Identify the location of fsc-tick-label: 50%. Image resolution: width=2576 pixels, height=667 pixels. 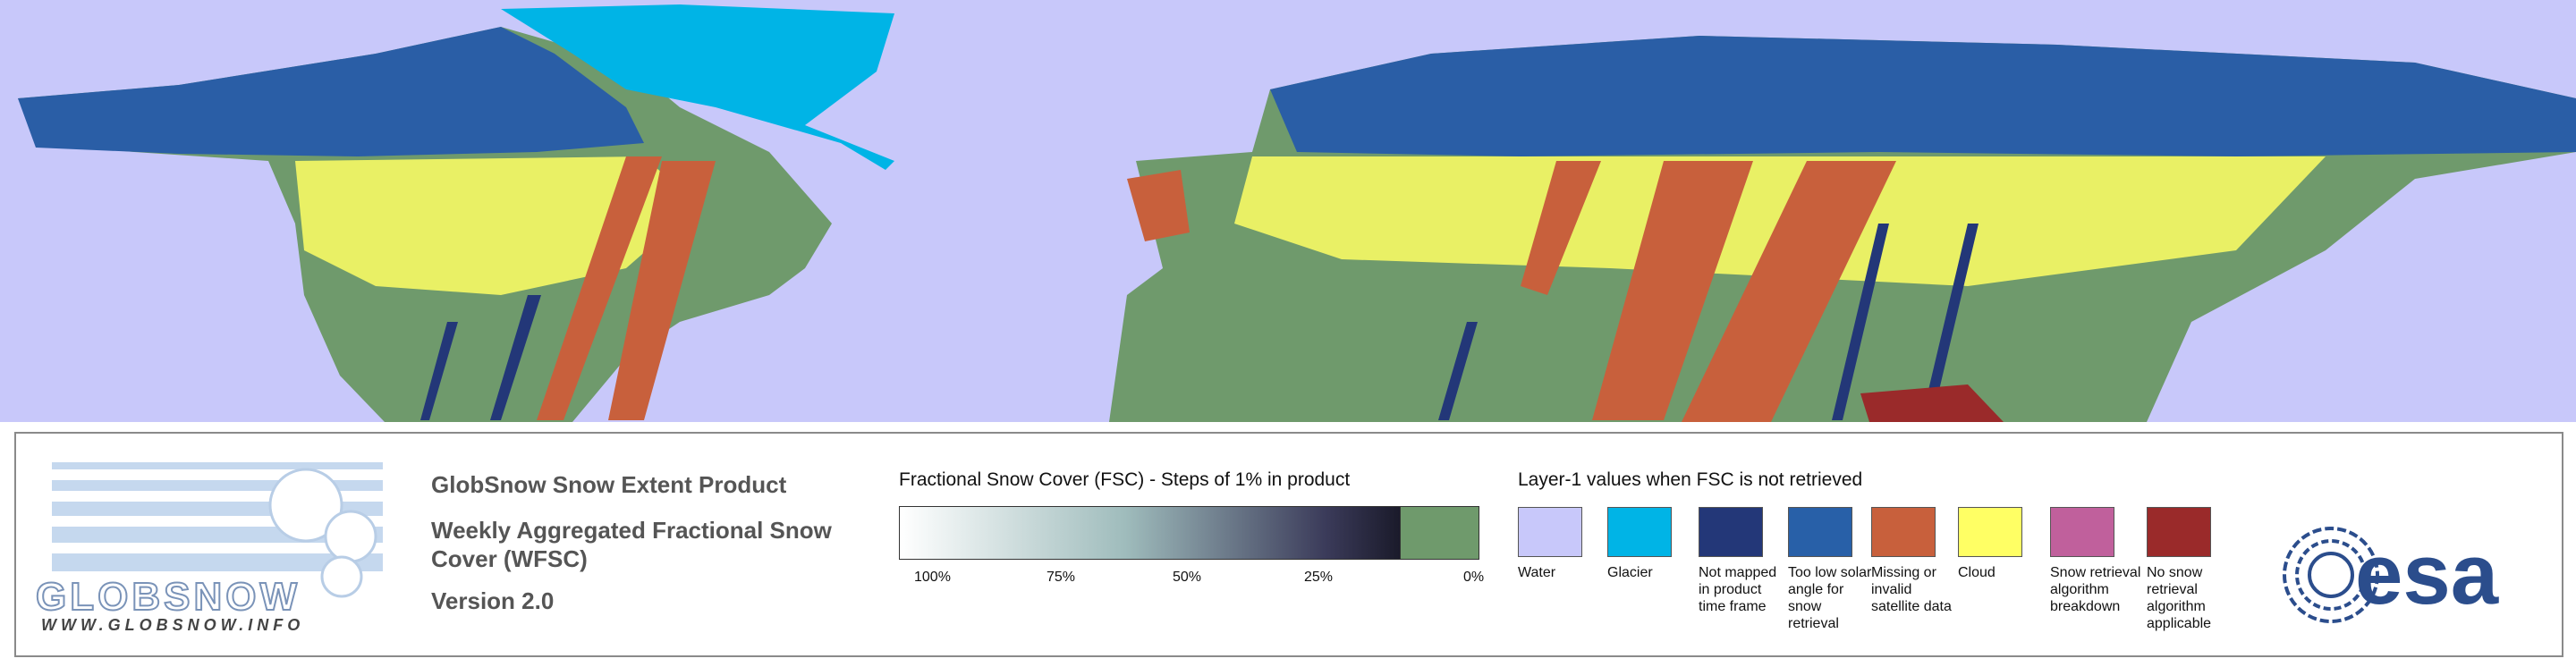
(1187, 577).